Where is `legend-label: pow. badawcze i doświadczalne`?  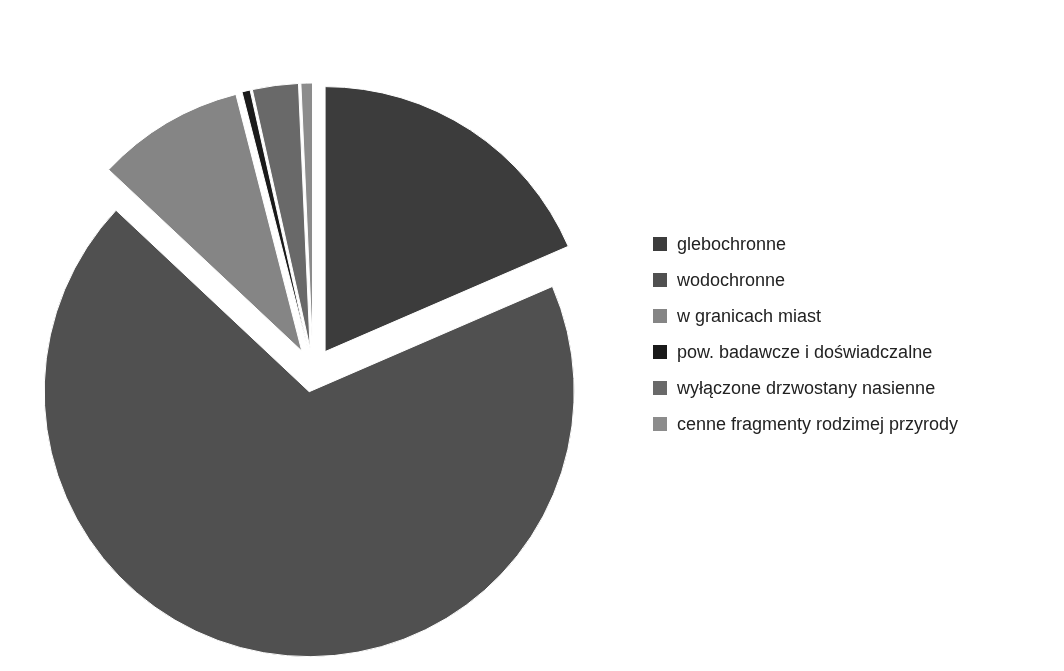
legend-label: pow. badawcze i doświadczalne is located at coordinates (805, 352).